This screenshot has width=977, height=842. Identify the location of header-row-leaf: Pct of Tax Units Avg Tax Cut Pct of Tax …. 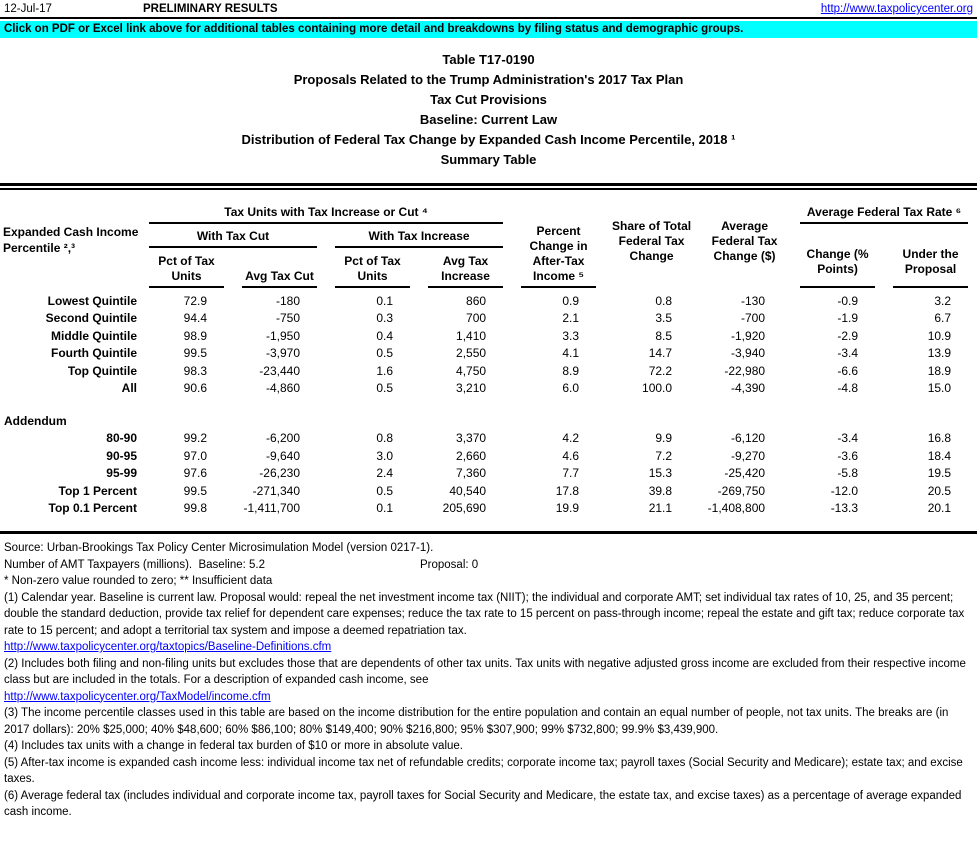
(488, 270).